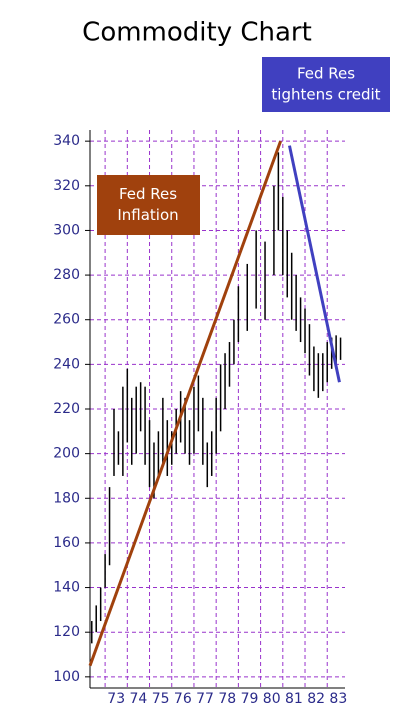 This screenshot has height=713, width=415. What do you see at coordinates (316, 699) in the screenshot?
I see `x-tick-label: 82` at bounding box center [316, 699].